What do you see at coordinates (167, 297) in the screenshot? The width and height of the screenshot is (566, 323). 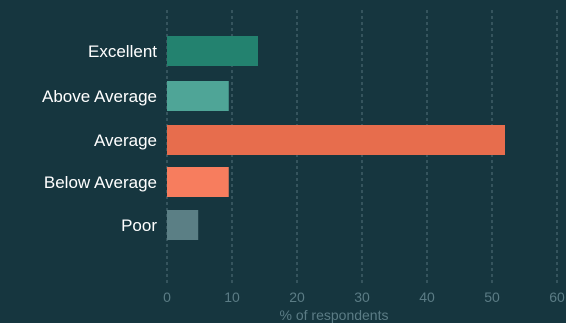 I see `x-tick-label-0: 0` at bounding box center [167, 297].